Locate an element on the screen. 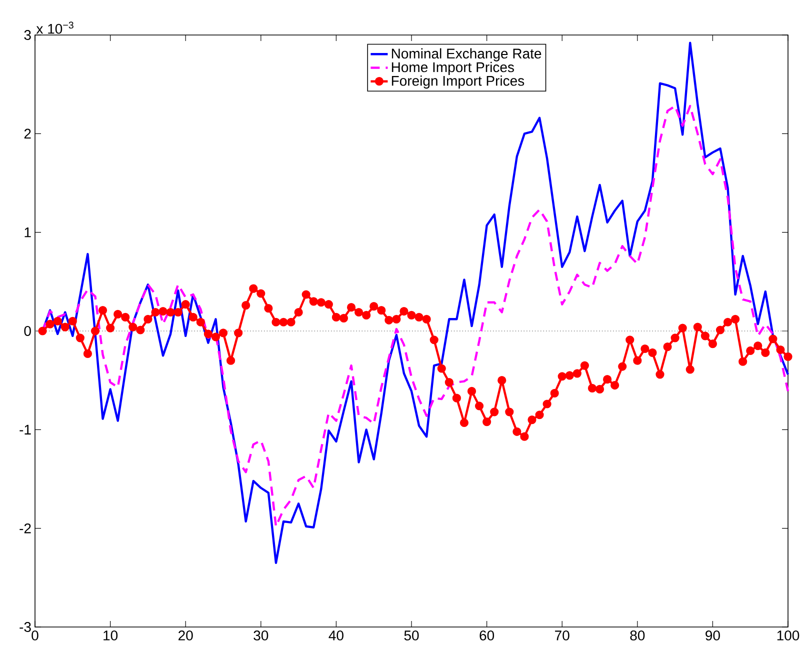 The height and width of the screenshot is (650, 804). y-tick-label: 3 is located at coordinates (27, 35).